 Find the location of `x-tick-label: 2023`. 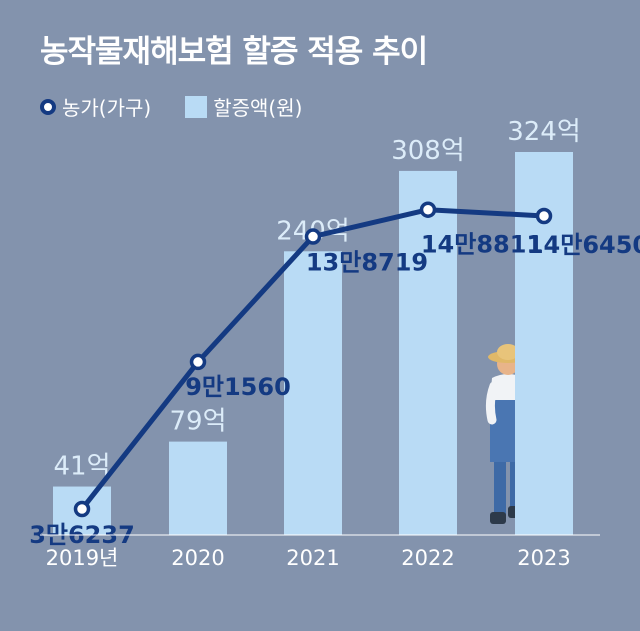

x-tick-label: 2023 is located at coordinates (543, 558).